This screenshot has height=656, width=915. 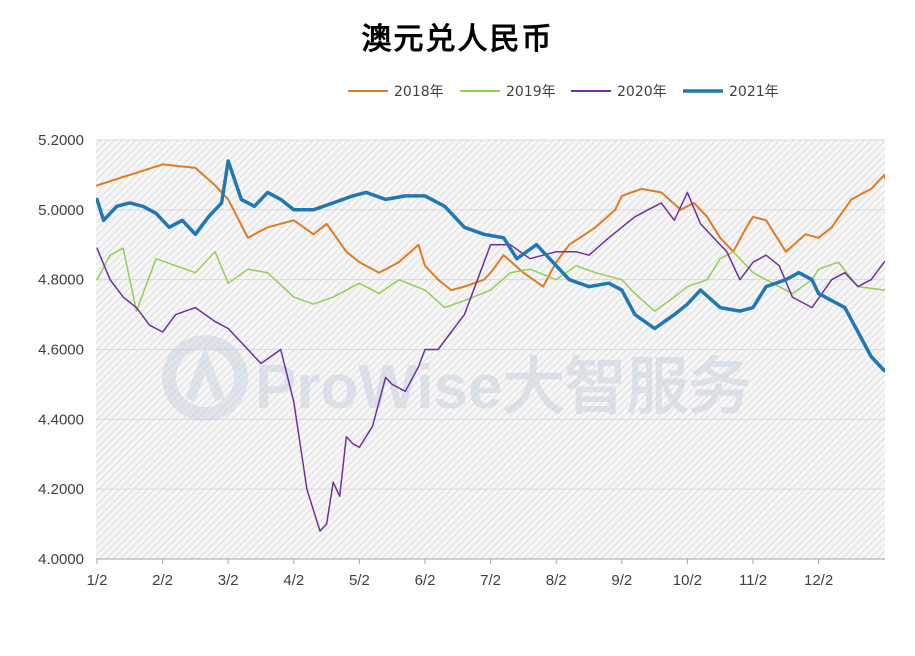 I want to click on y-tick-label: 4.2000, so click(x=61, y=489).